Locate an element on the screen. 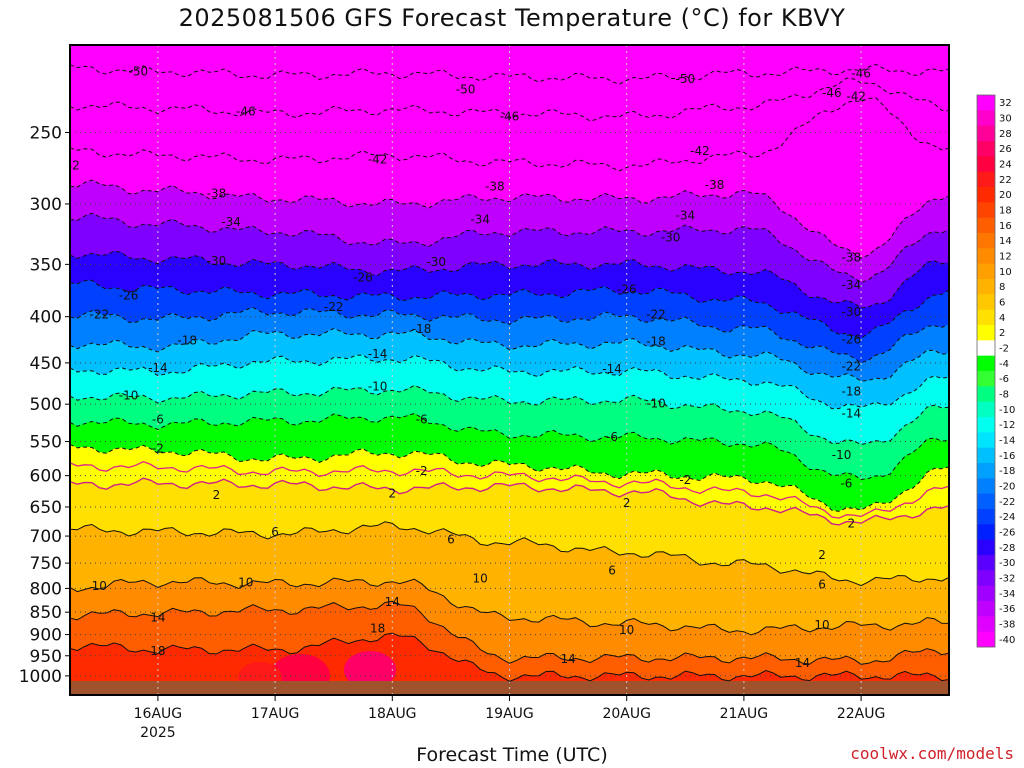 This screenshot has height=768, width=1024. colorbar-label: -22 is located at coordinates (1007, 502).